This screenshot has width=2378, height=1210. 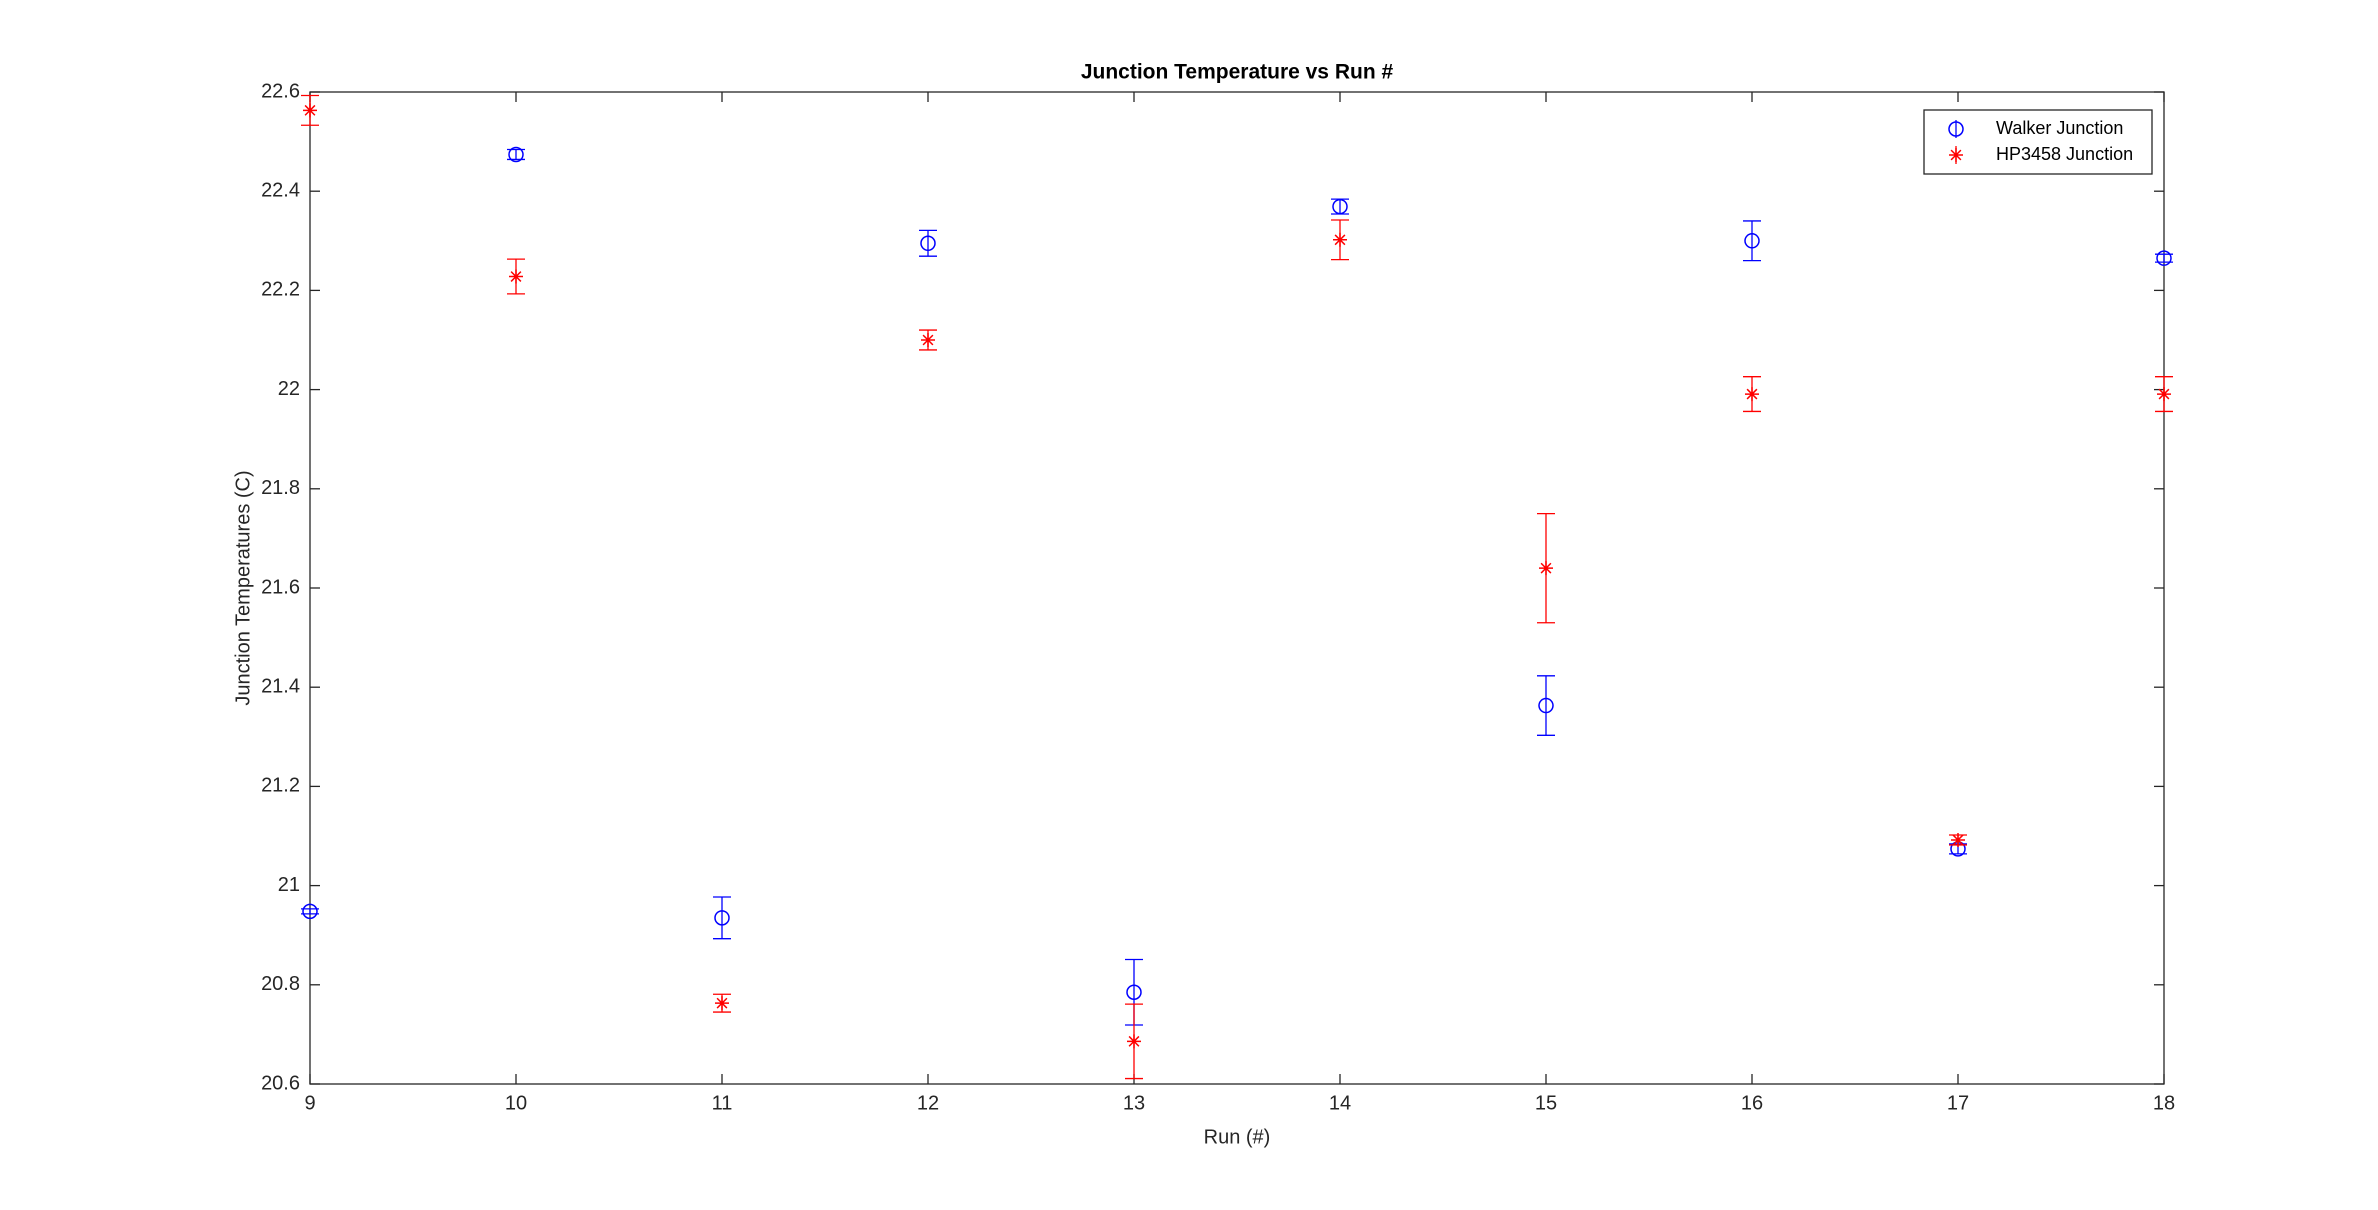 What do you see at coordinates (280, 488) in the screenshot?
I see `y-tick-label: 21.8` at bounding box center [280, 488].